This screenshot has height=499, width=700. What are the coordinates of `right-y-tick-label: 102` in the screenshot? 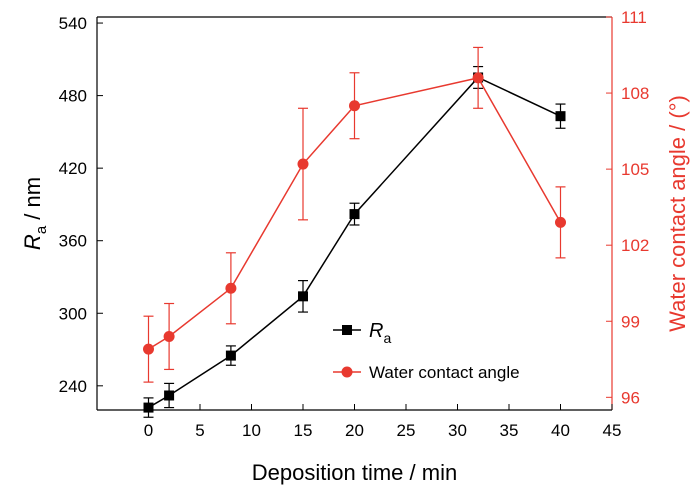 It's located at (635, 245).